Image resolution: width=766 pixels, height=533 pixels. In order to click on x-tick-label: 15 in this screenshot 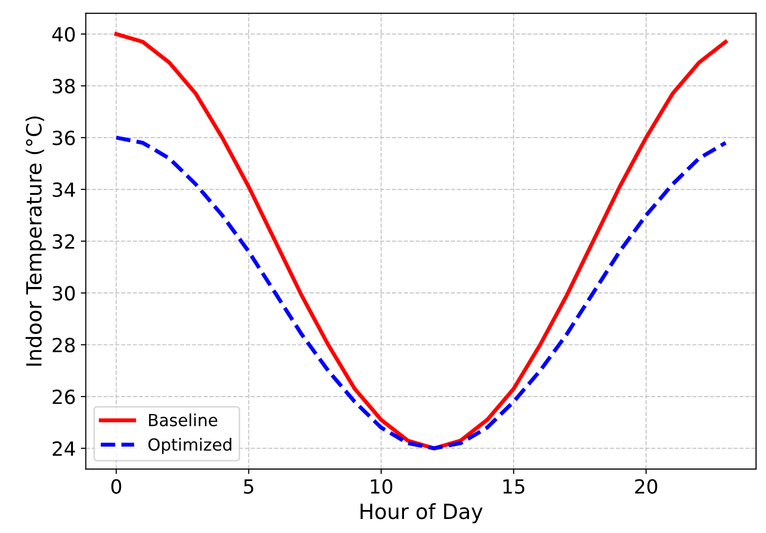, I will do `click(513, 486)`.